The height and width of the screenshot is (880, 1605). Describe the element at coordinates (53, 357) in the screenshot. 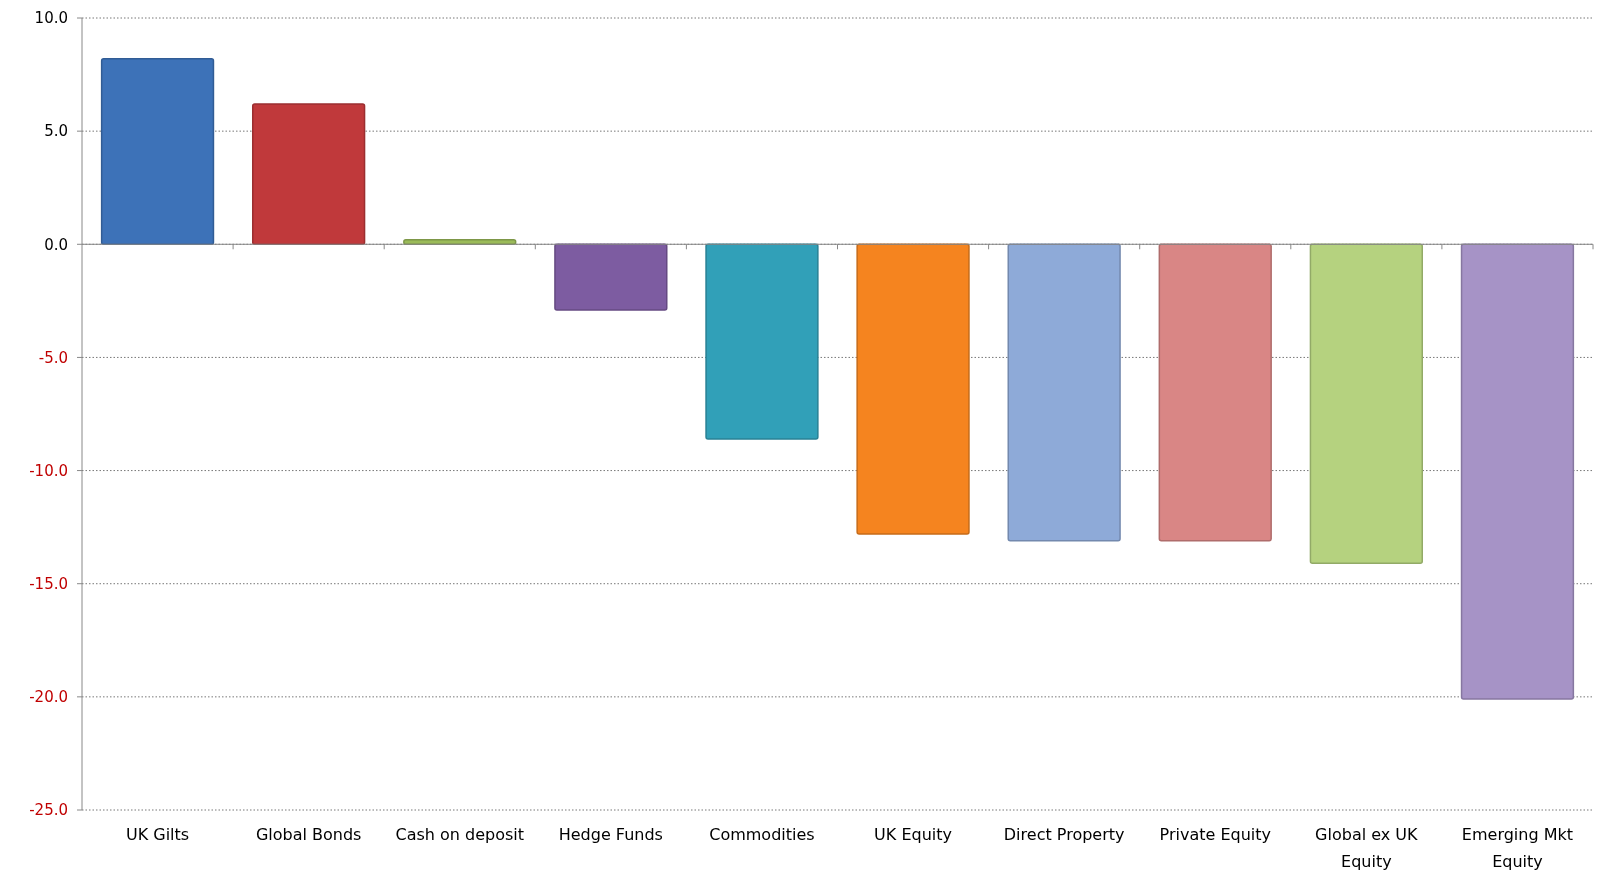

I see `y-tick-label: -5.0` at that location.